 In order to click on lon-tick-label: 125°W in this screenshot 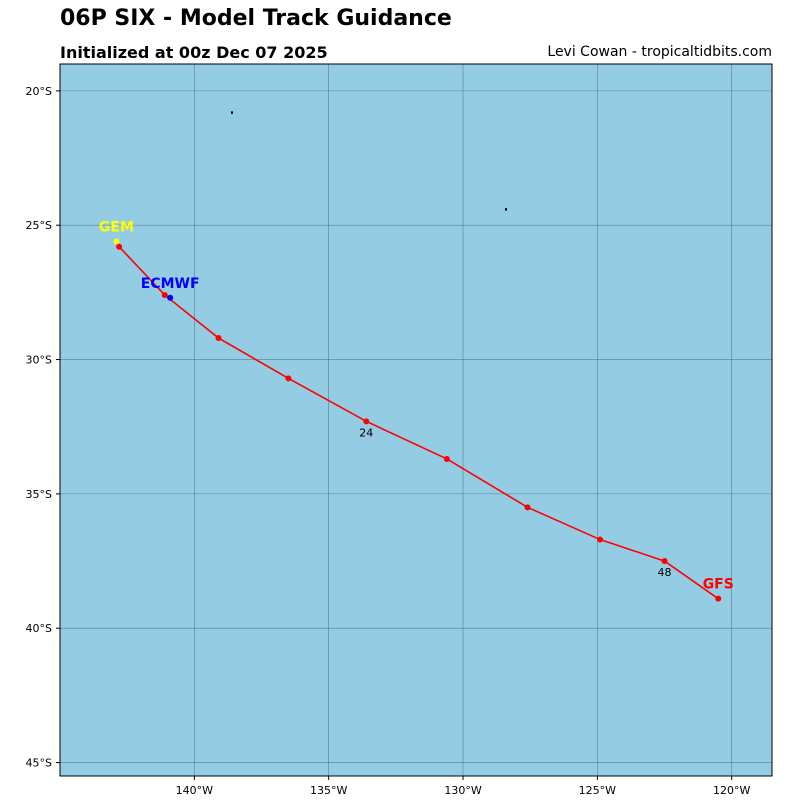, I will do `click(597, 790)`.